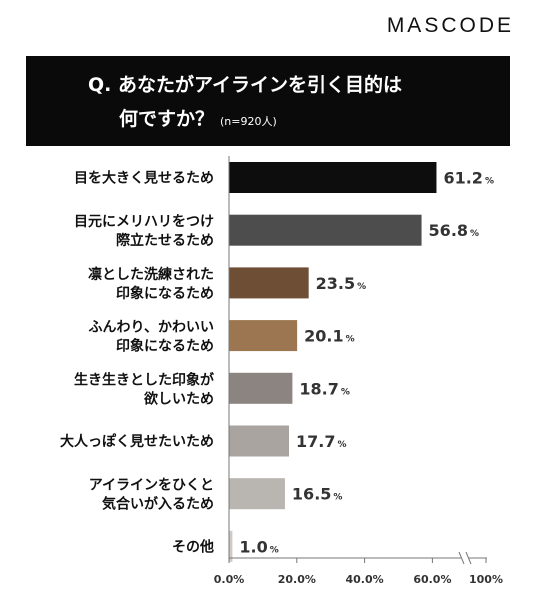 The width and height of the screenshot is (536, 603). I want to click on category-label-2-line-1: 目元にメリハリをつけ, so click(144, 222).